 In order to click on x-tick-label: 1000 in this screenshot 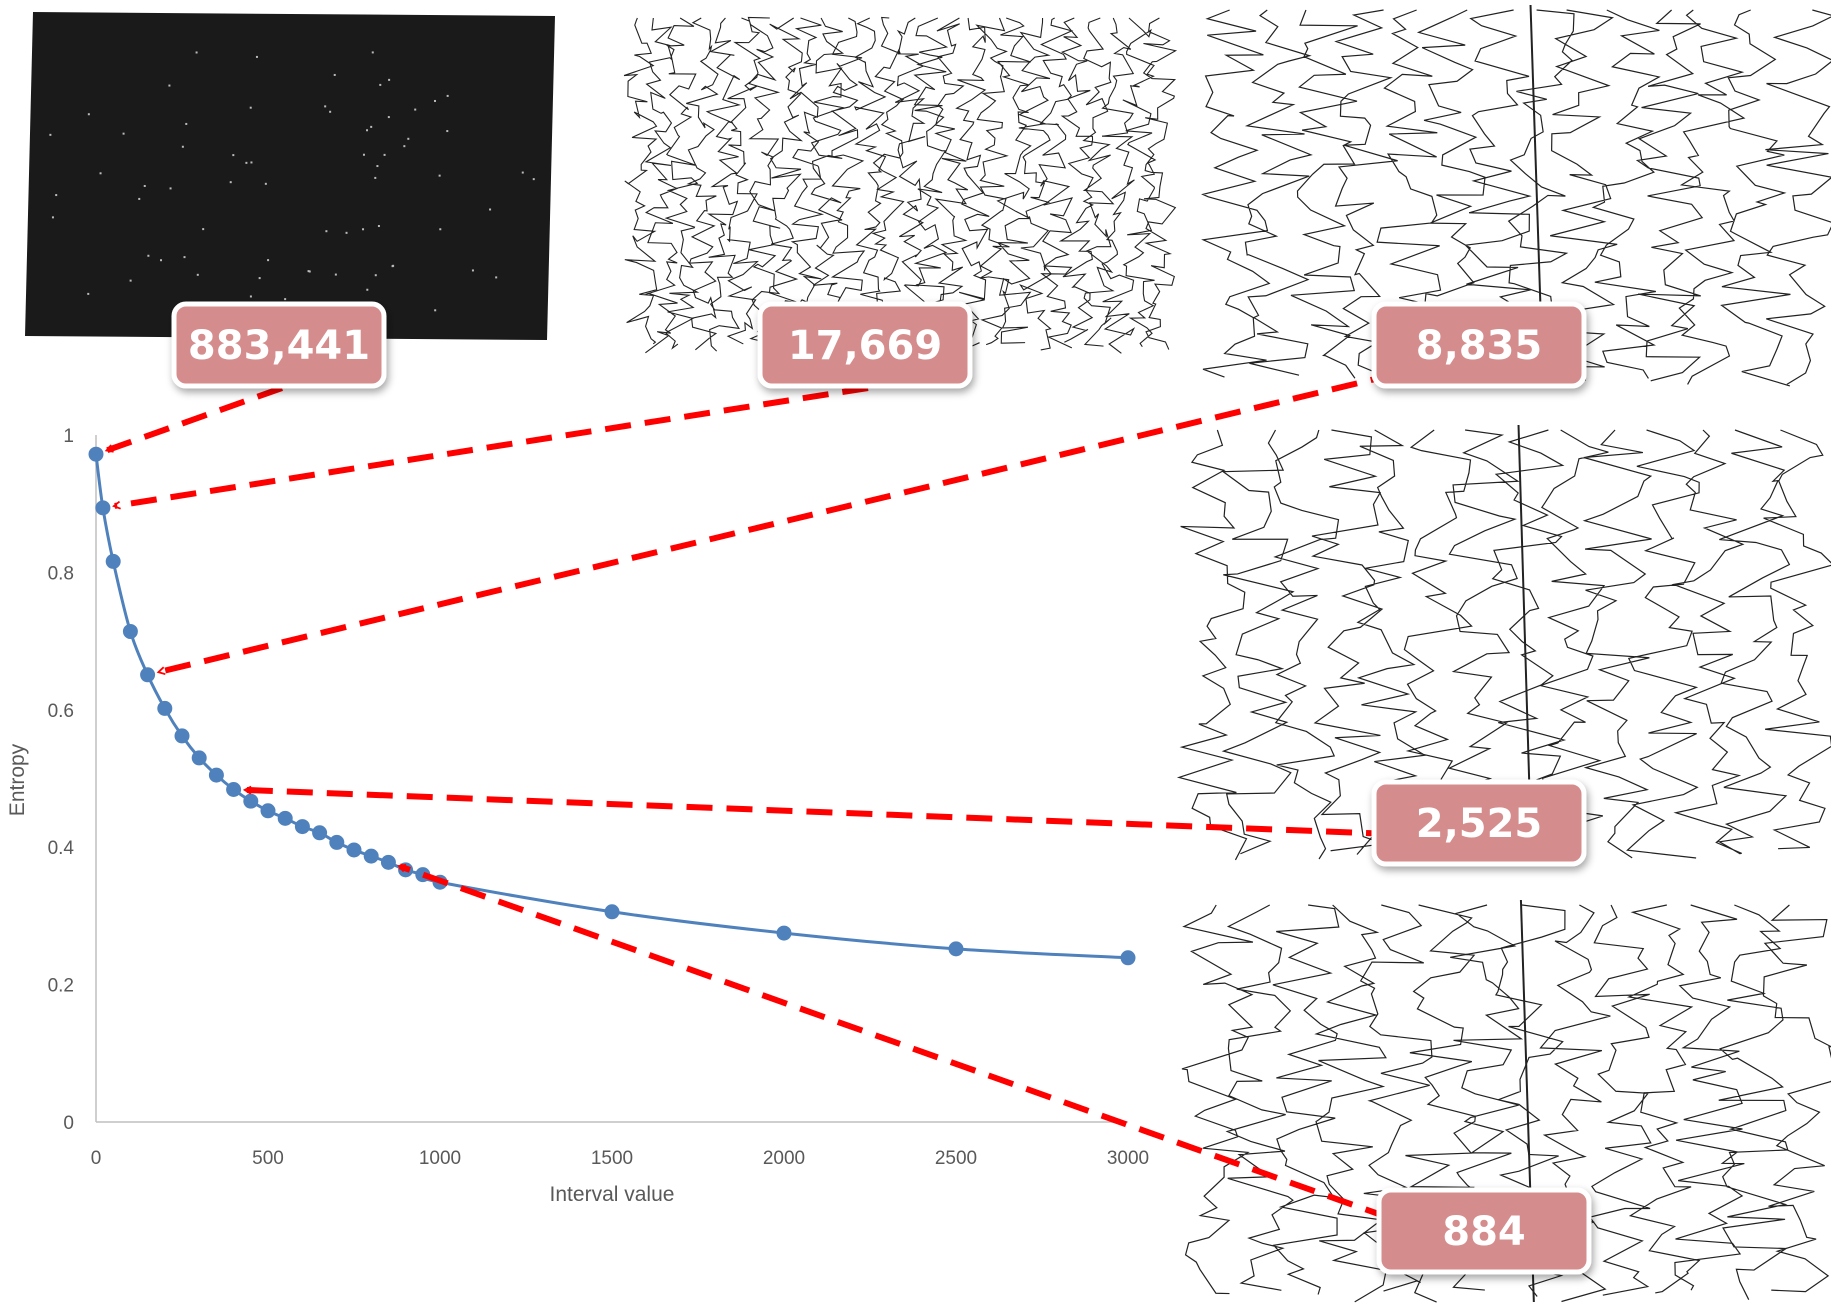, I will do `click(440, 1158)`.